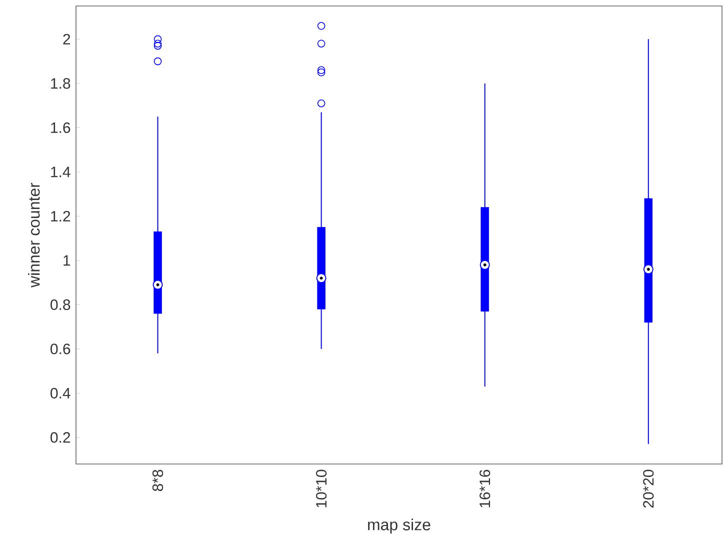 The image size is (724, 560). Describe the element at coordinates (158, 481) in the screenshot. I see `x-tick-label: 8*8` at that location.